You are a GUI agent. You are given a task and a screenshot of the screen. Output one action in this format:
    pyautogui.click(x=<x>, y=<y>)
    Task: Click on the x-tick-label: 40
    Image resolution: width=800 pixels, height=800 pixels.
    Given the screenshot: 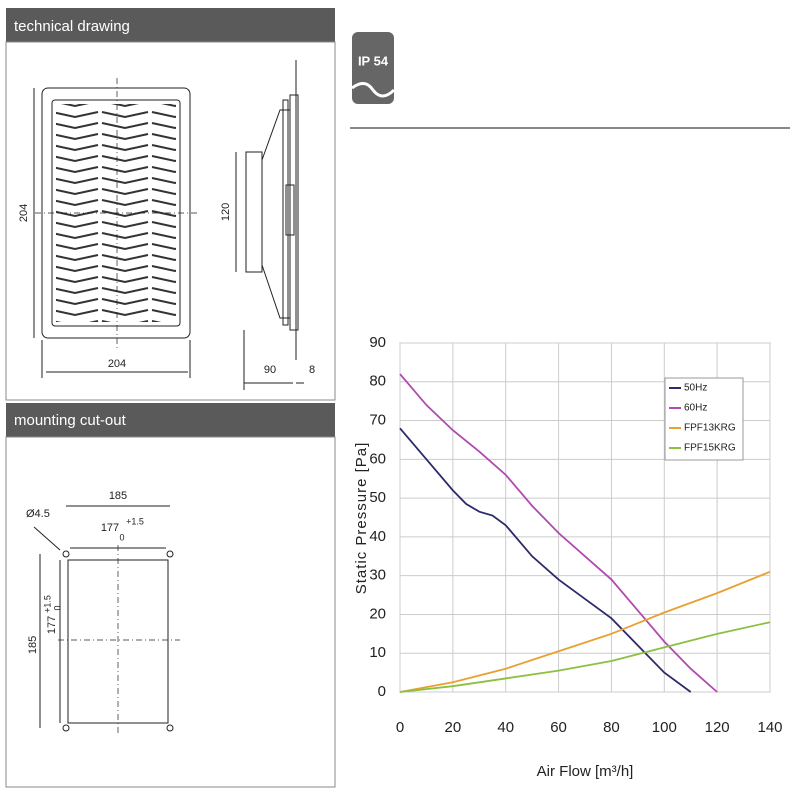 What is the action you would take?
    pyautogui.click(x=505, y=727)
    